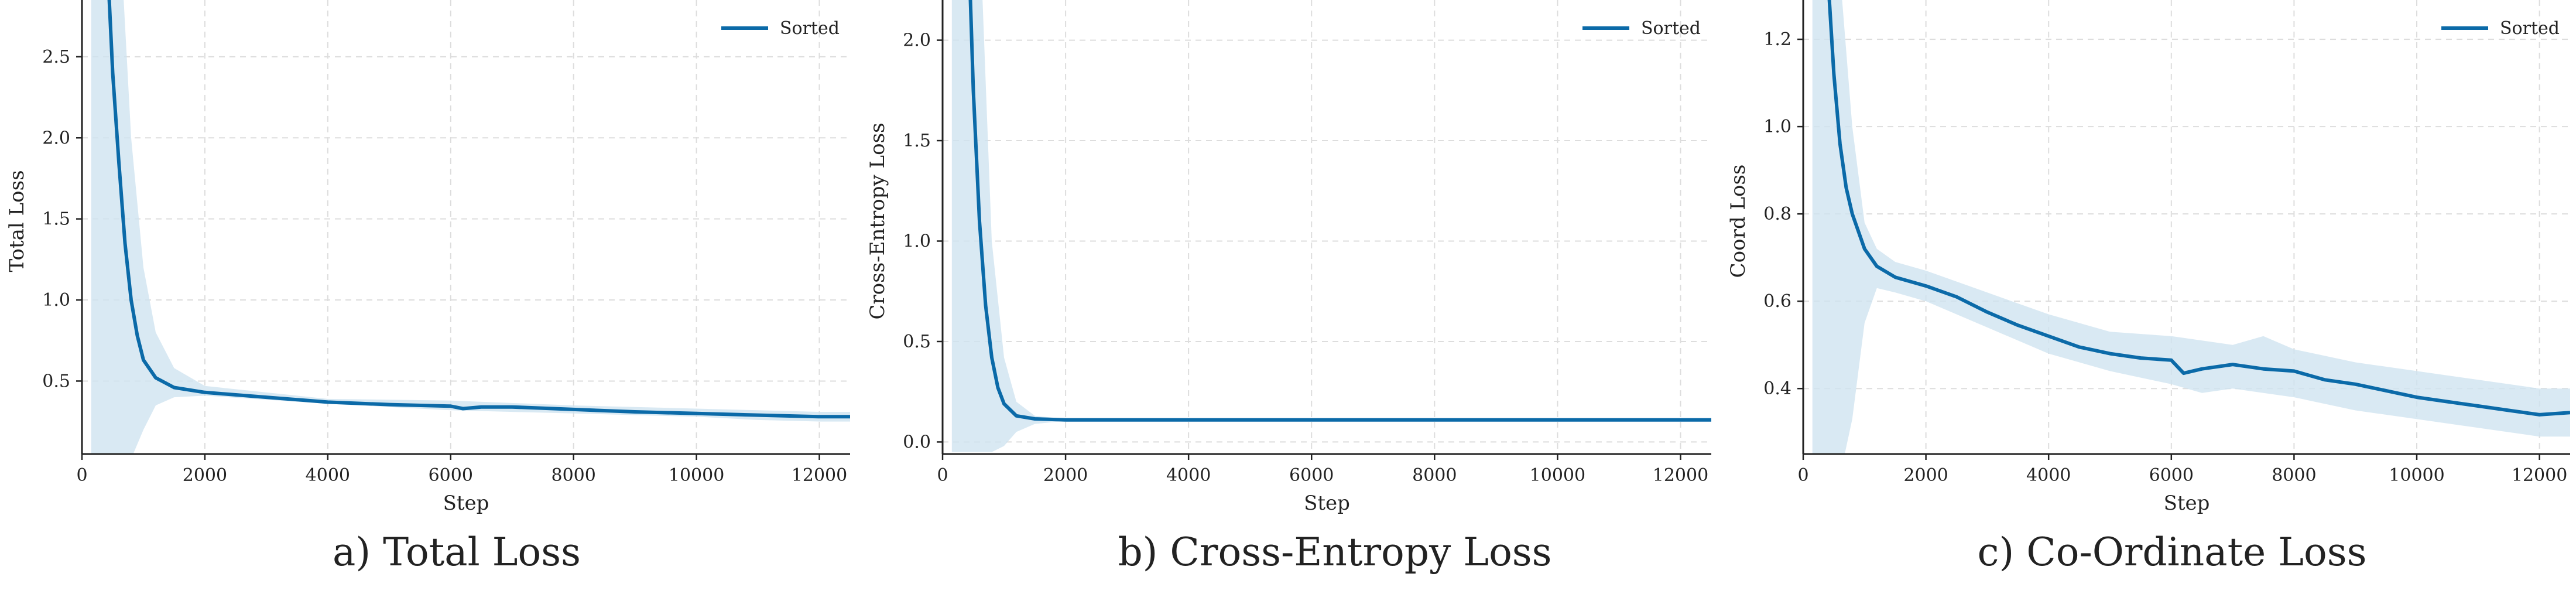  I want to click on y-tick-label: 2.5, so click(56, 57).